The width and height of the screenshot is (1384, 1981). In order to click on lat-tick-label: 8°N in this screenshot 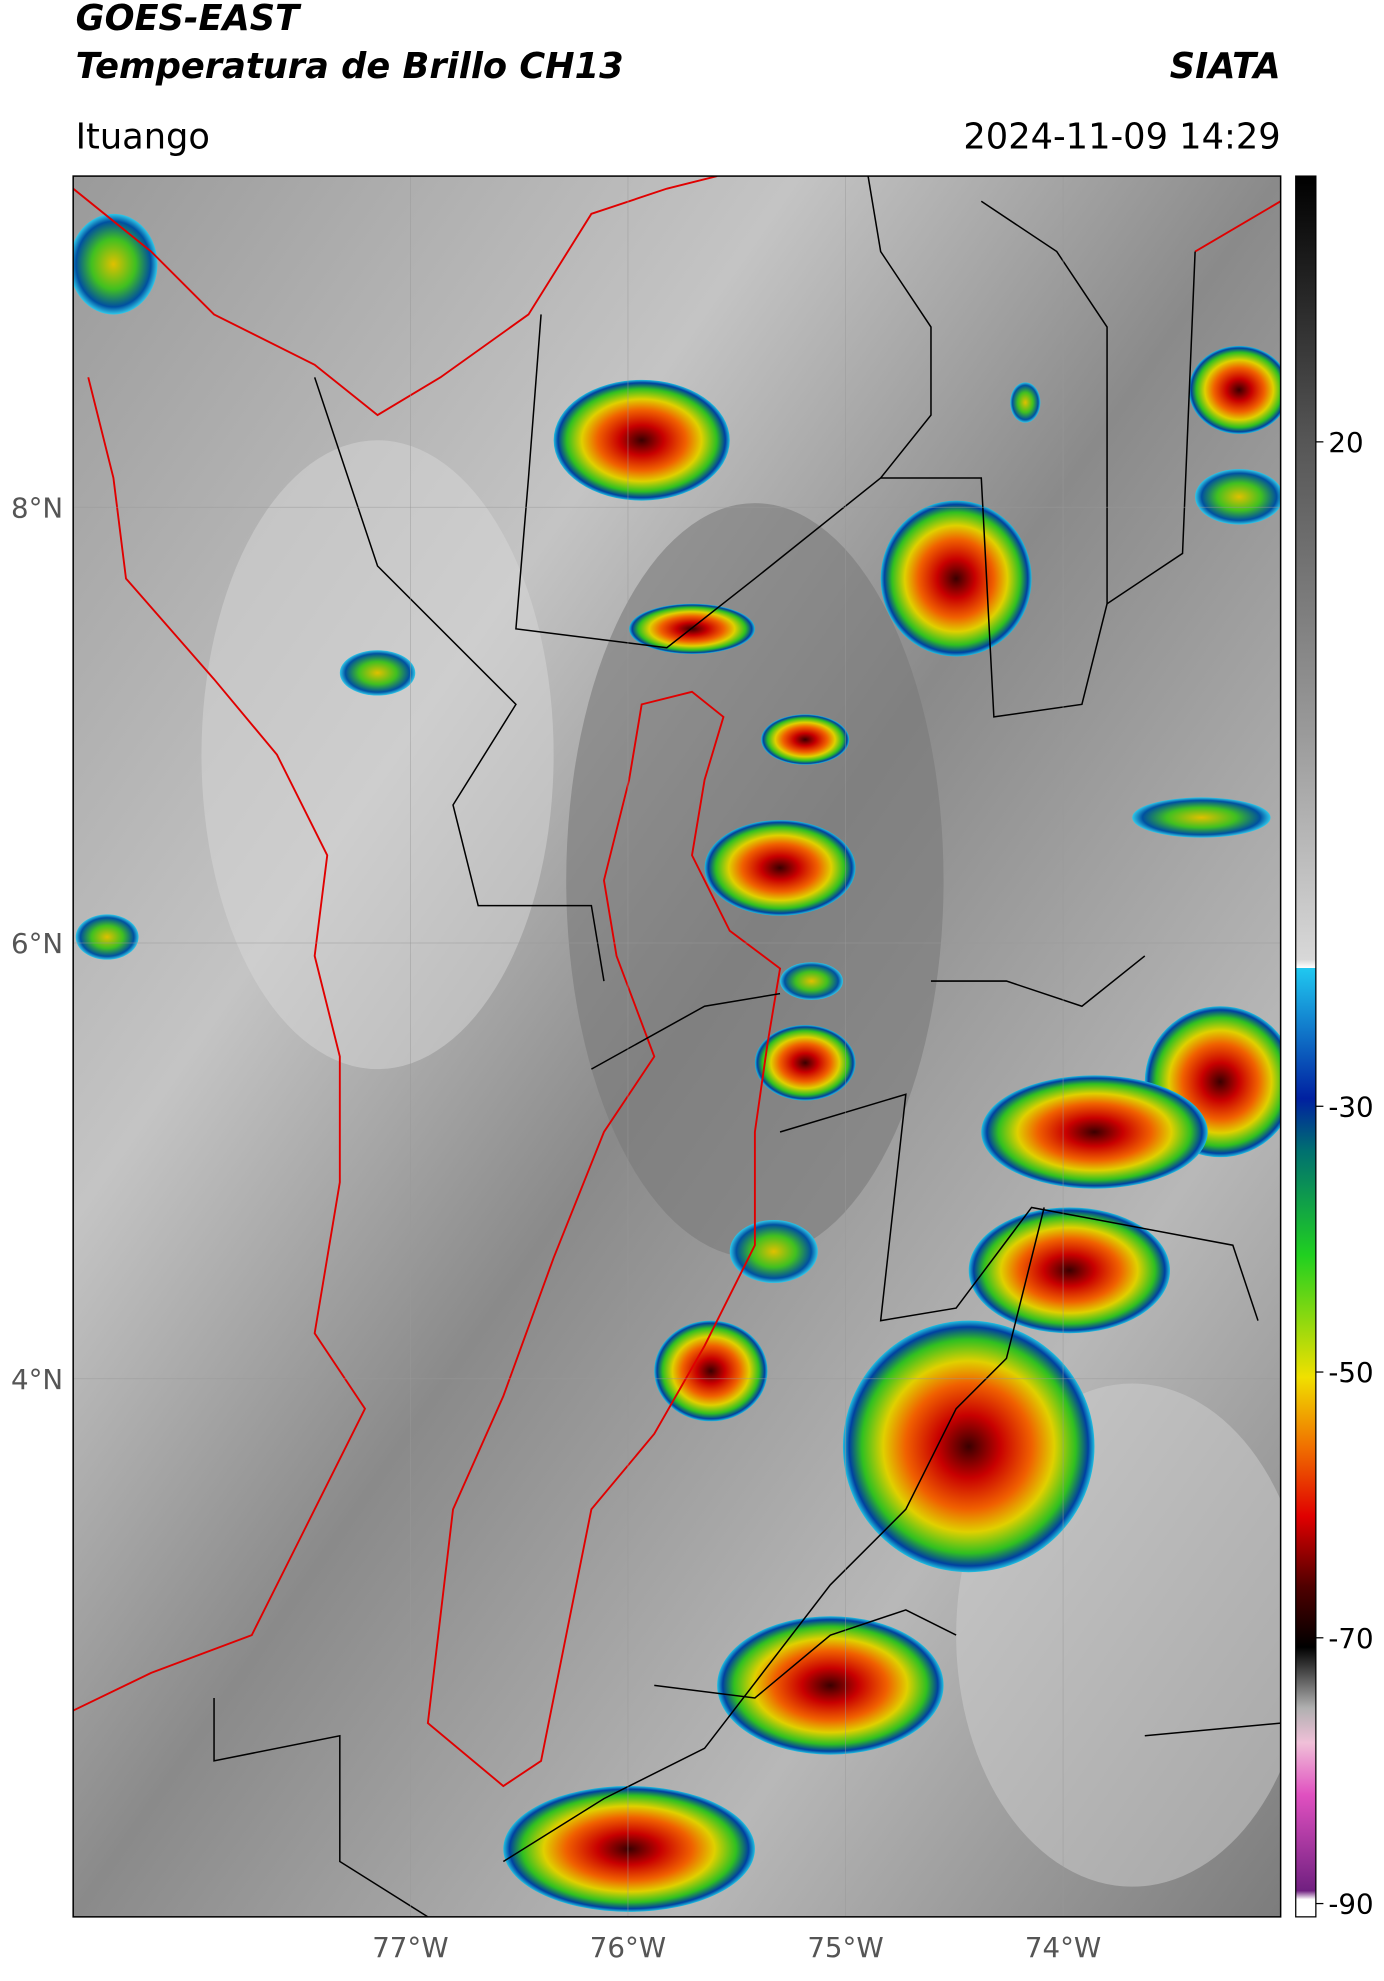, I will do `click(37, 507)`.